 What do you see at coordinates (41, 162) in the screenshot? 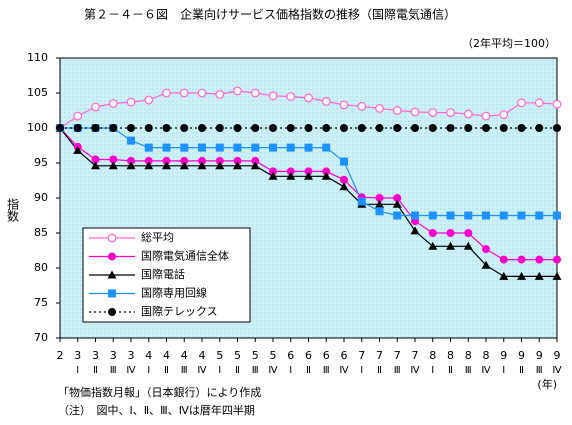
I see `y-tick-label: 95` at bounding box center [41, 162].